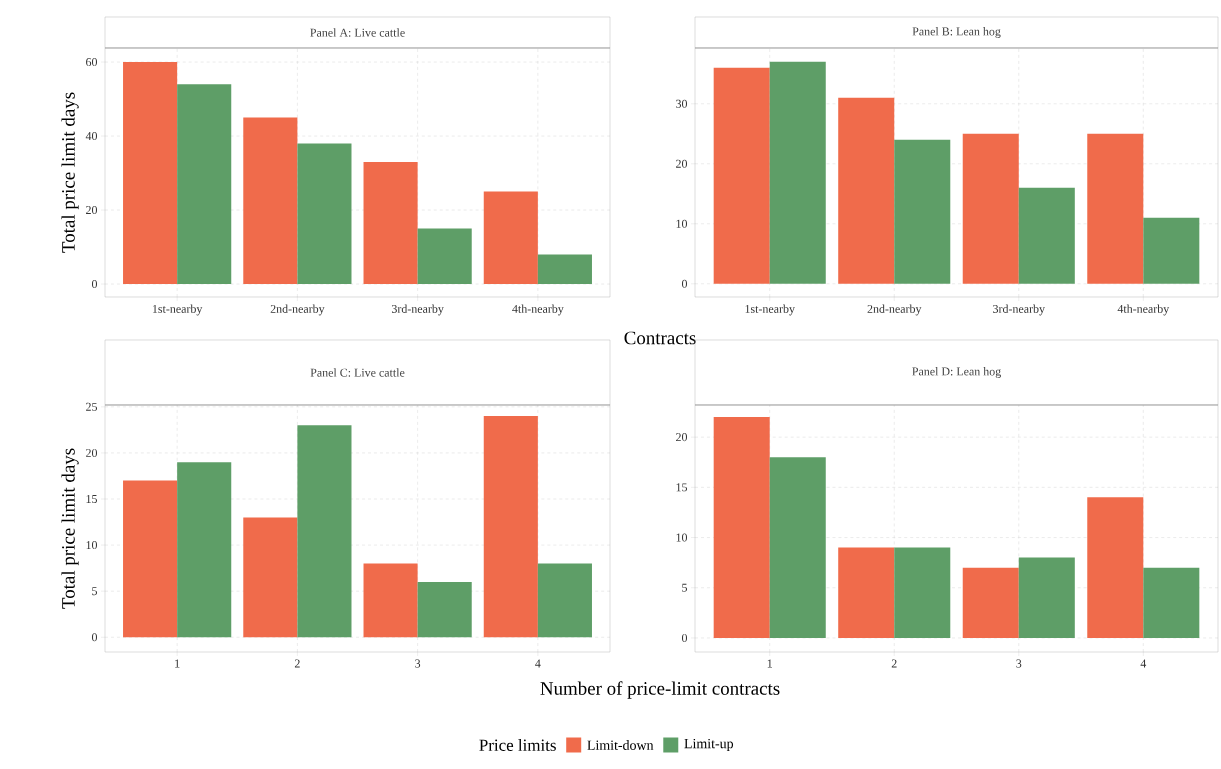  Describe the element at coordinates (709, 745) in the screenshot. I see `legend-label: Limit-up` at that location.